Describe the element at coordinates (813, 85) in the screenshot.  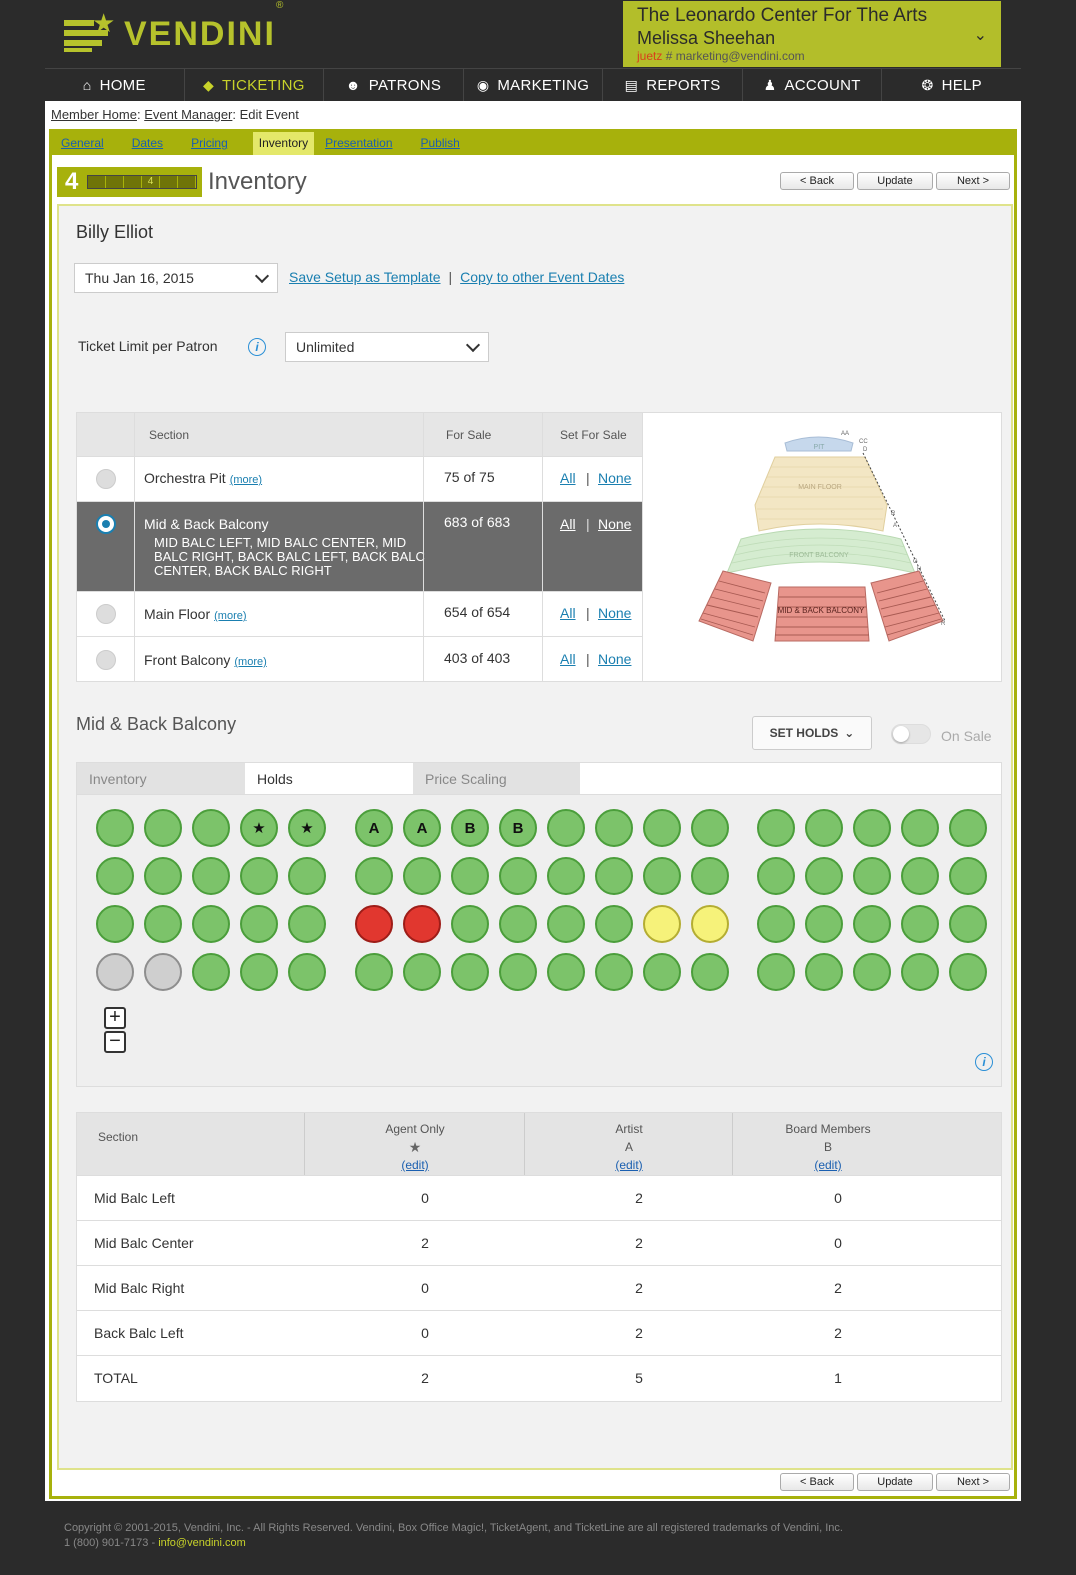
I see `nav-account: ♟ ACCOUNT` at that location.